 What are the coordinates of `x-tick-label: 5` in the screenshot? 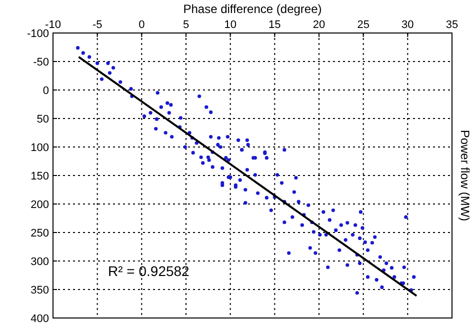 It's located at (186, 25).